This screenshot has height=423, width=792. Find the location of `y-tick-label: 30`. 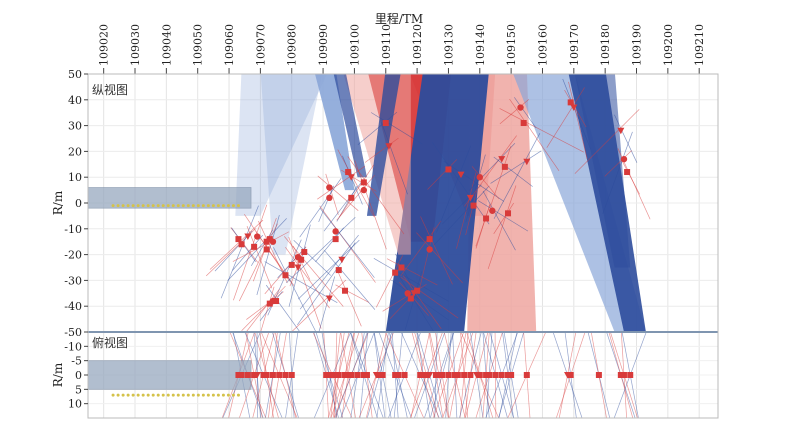

y-tick-label: 30 is located at coordinates (75, 126).